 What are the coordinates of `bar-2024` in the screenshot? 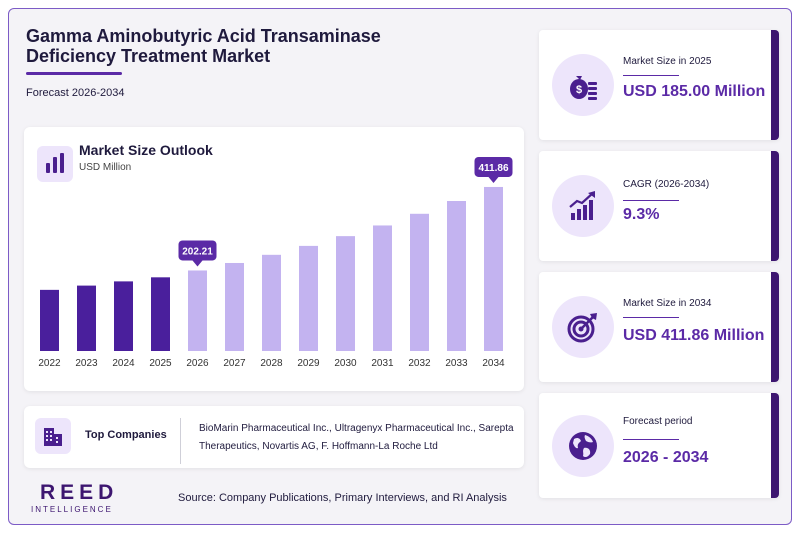 It's located at (123, 316).